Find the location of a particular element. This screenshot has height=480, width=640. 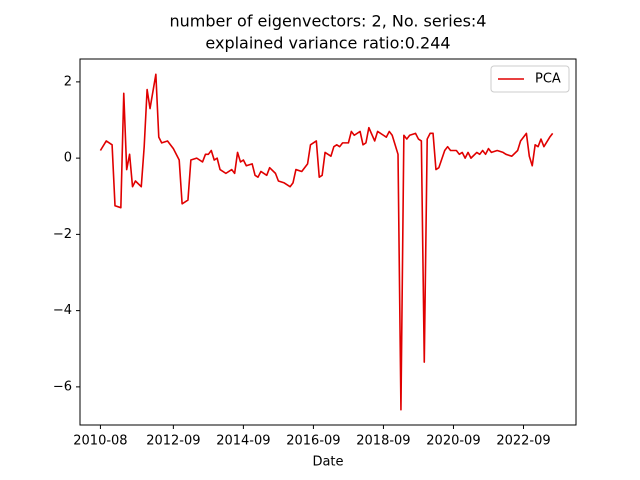

legend-label: PCA is located at coordinates (548, 79).